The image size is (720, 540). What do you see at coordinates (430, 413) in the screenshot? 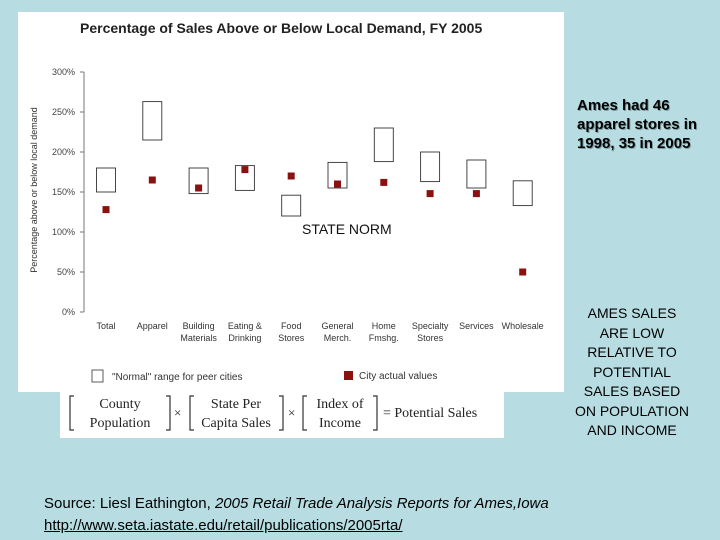
I see `formula-result: = Potential Sales` at bounding box center [430, 413].